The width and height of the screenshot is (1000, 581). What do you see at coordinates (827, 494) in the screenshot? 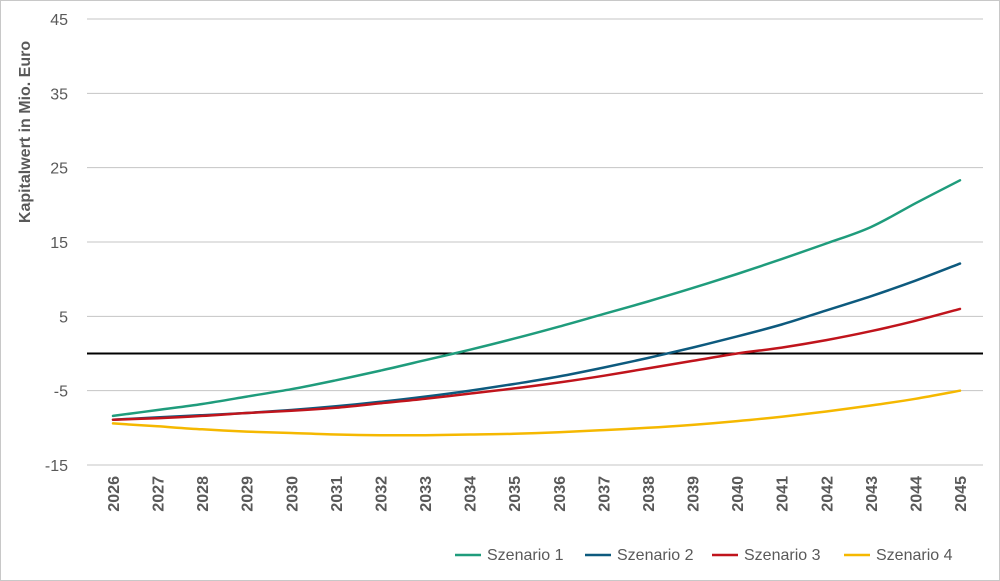
I see `x-tick-label: 2042` at bounding box center [827, 494].